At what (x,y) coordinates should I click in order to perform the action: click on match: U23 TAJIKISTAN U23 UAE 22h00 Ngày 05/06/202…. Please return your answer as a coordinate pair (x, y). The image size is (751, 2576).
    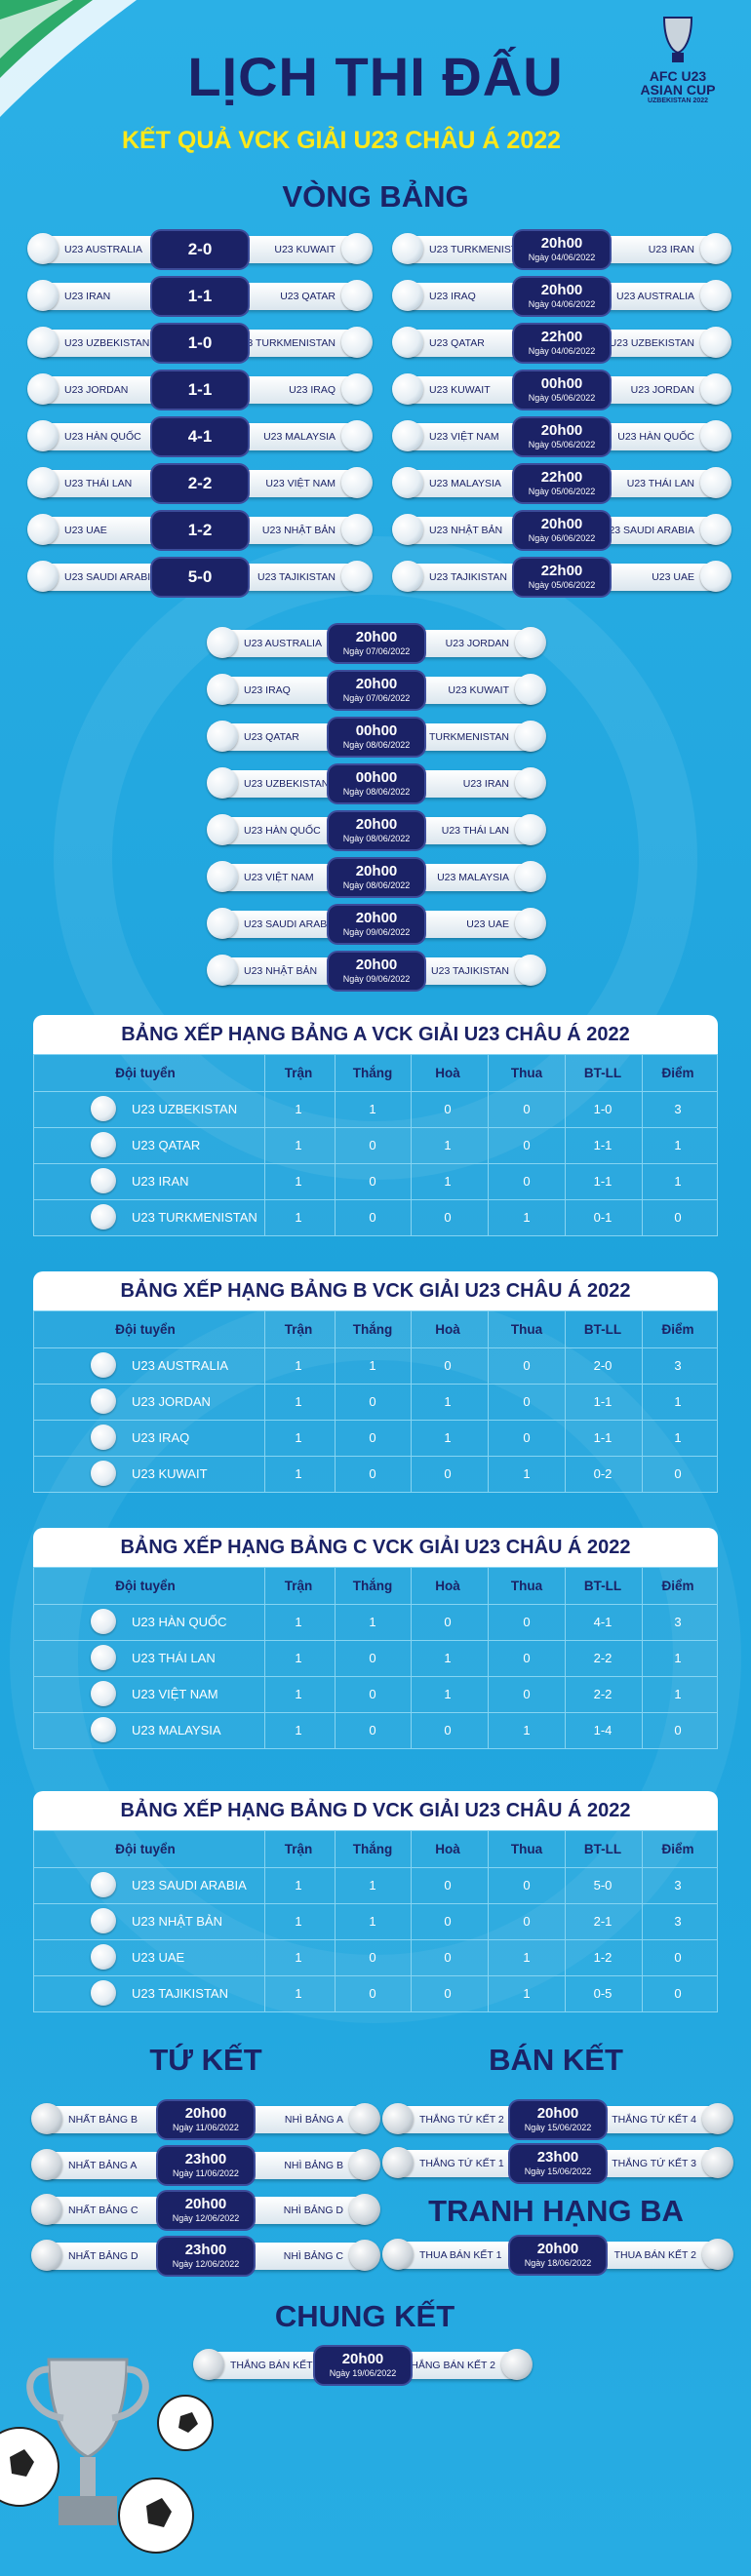
    Looking at the image, I should click on (561, 577).